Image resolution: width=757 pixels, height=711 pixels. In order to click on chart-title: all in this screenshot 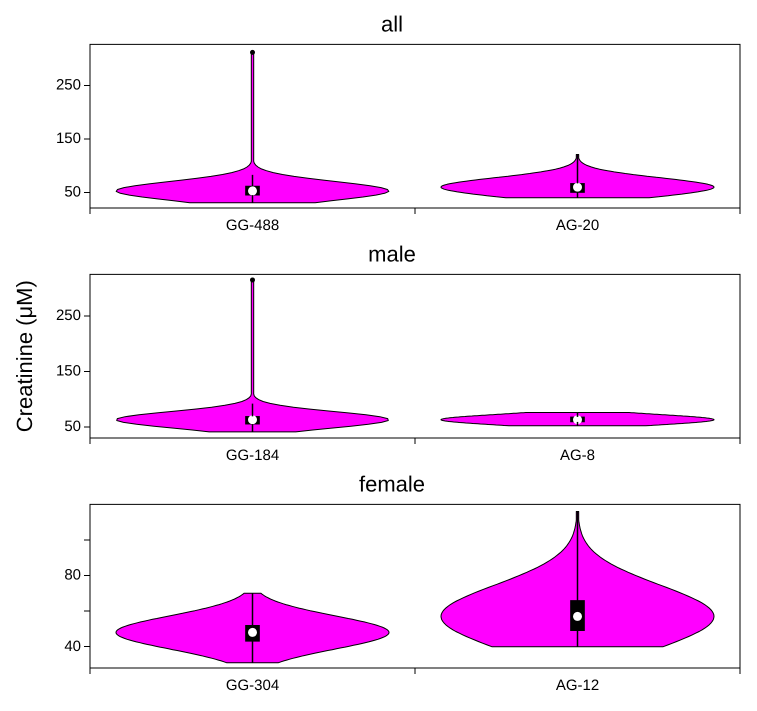, I will do `click(392, 23)`.